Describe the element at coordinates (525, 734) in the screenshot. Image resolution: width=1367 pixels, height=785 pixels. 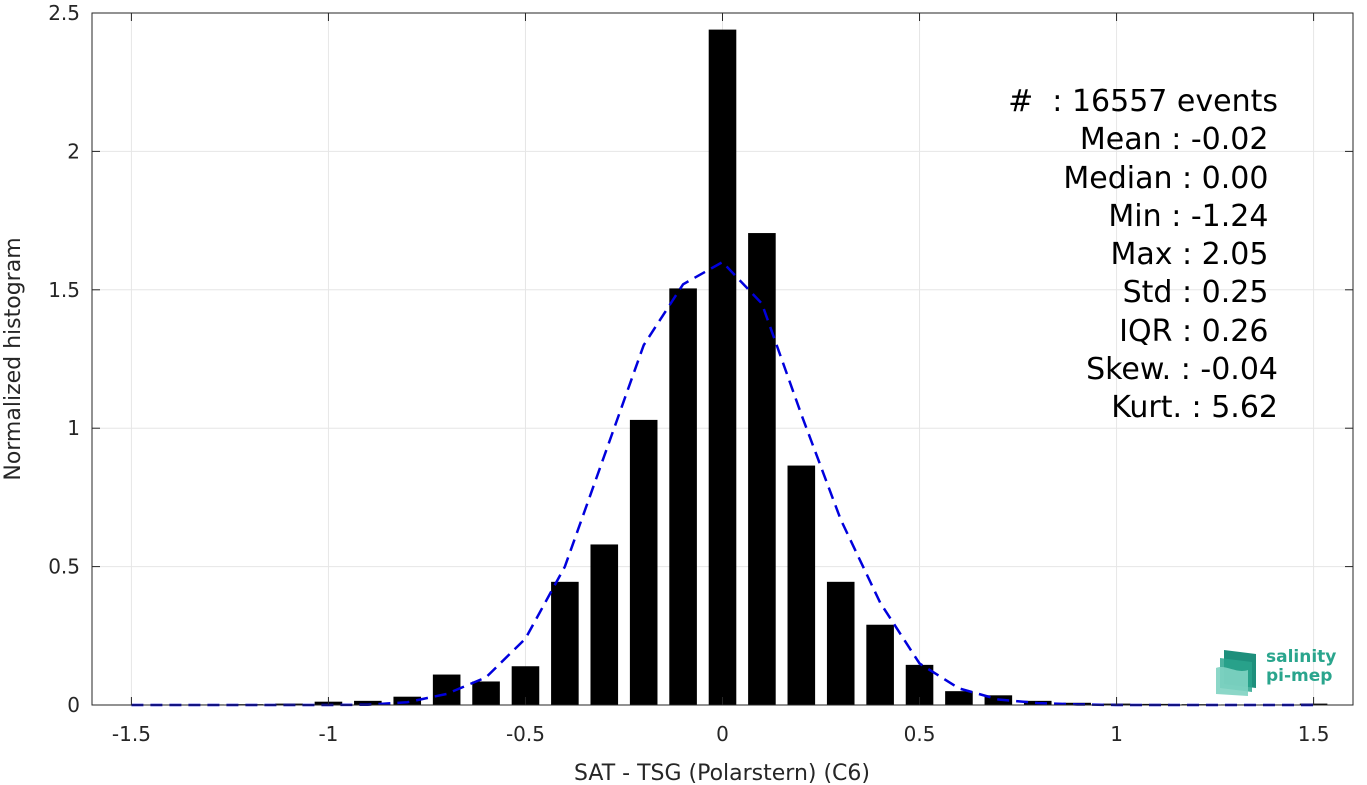
I see `x-tick-label: -0.5` at that location.